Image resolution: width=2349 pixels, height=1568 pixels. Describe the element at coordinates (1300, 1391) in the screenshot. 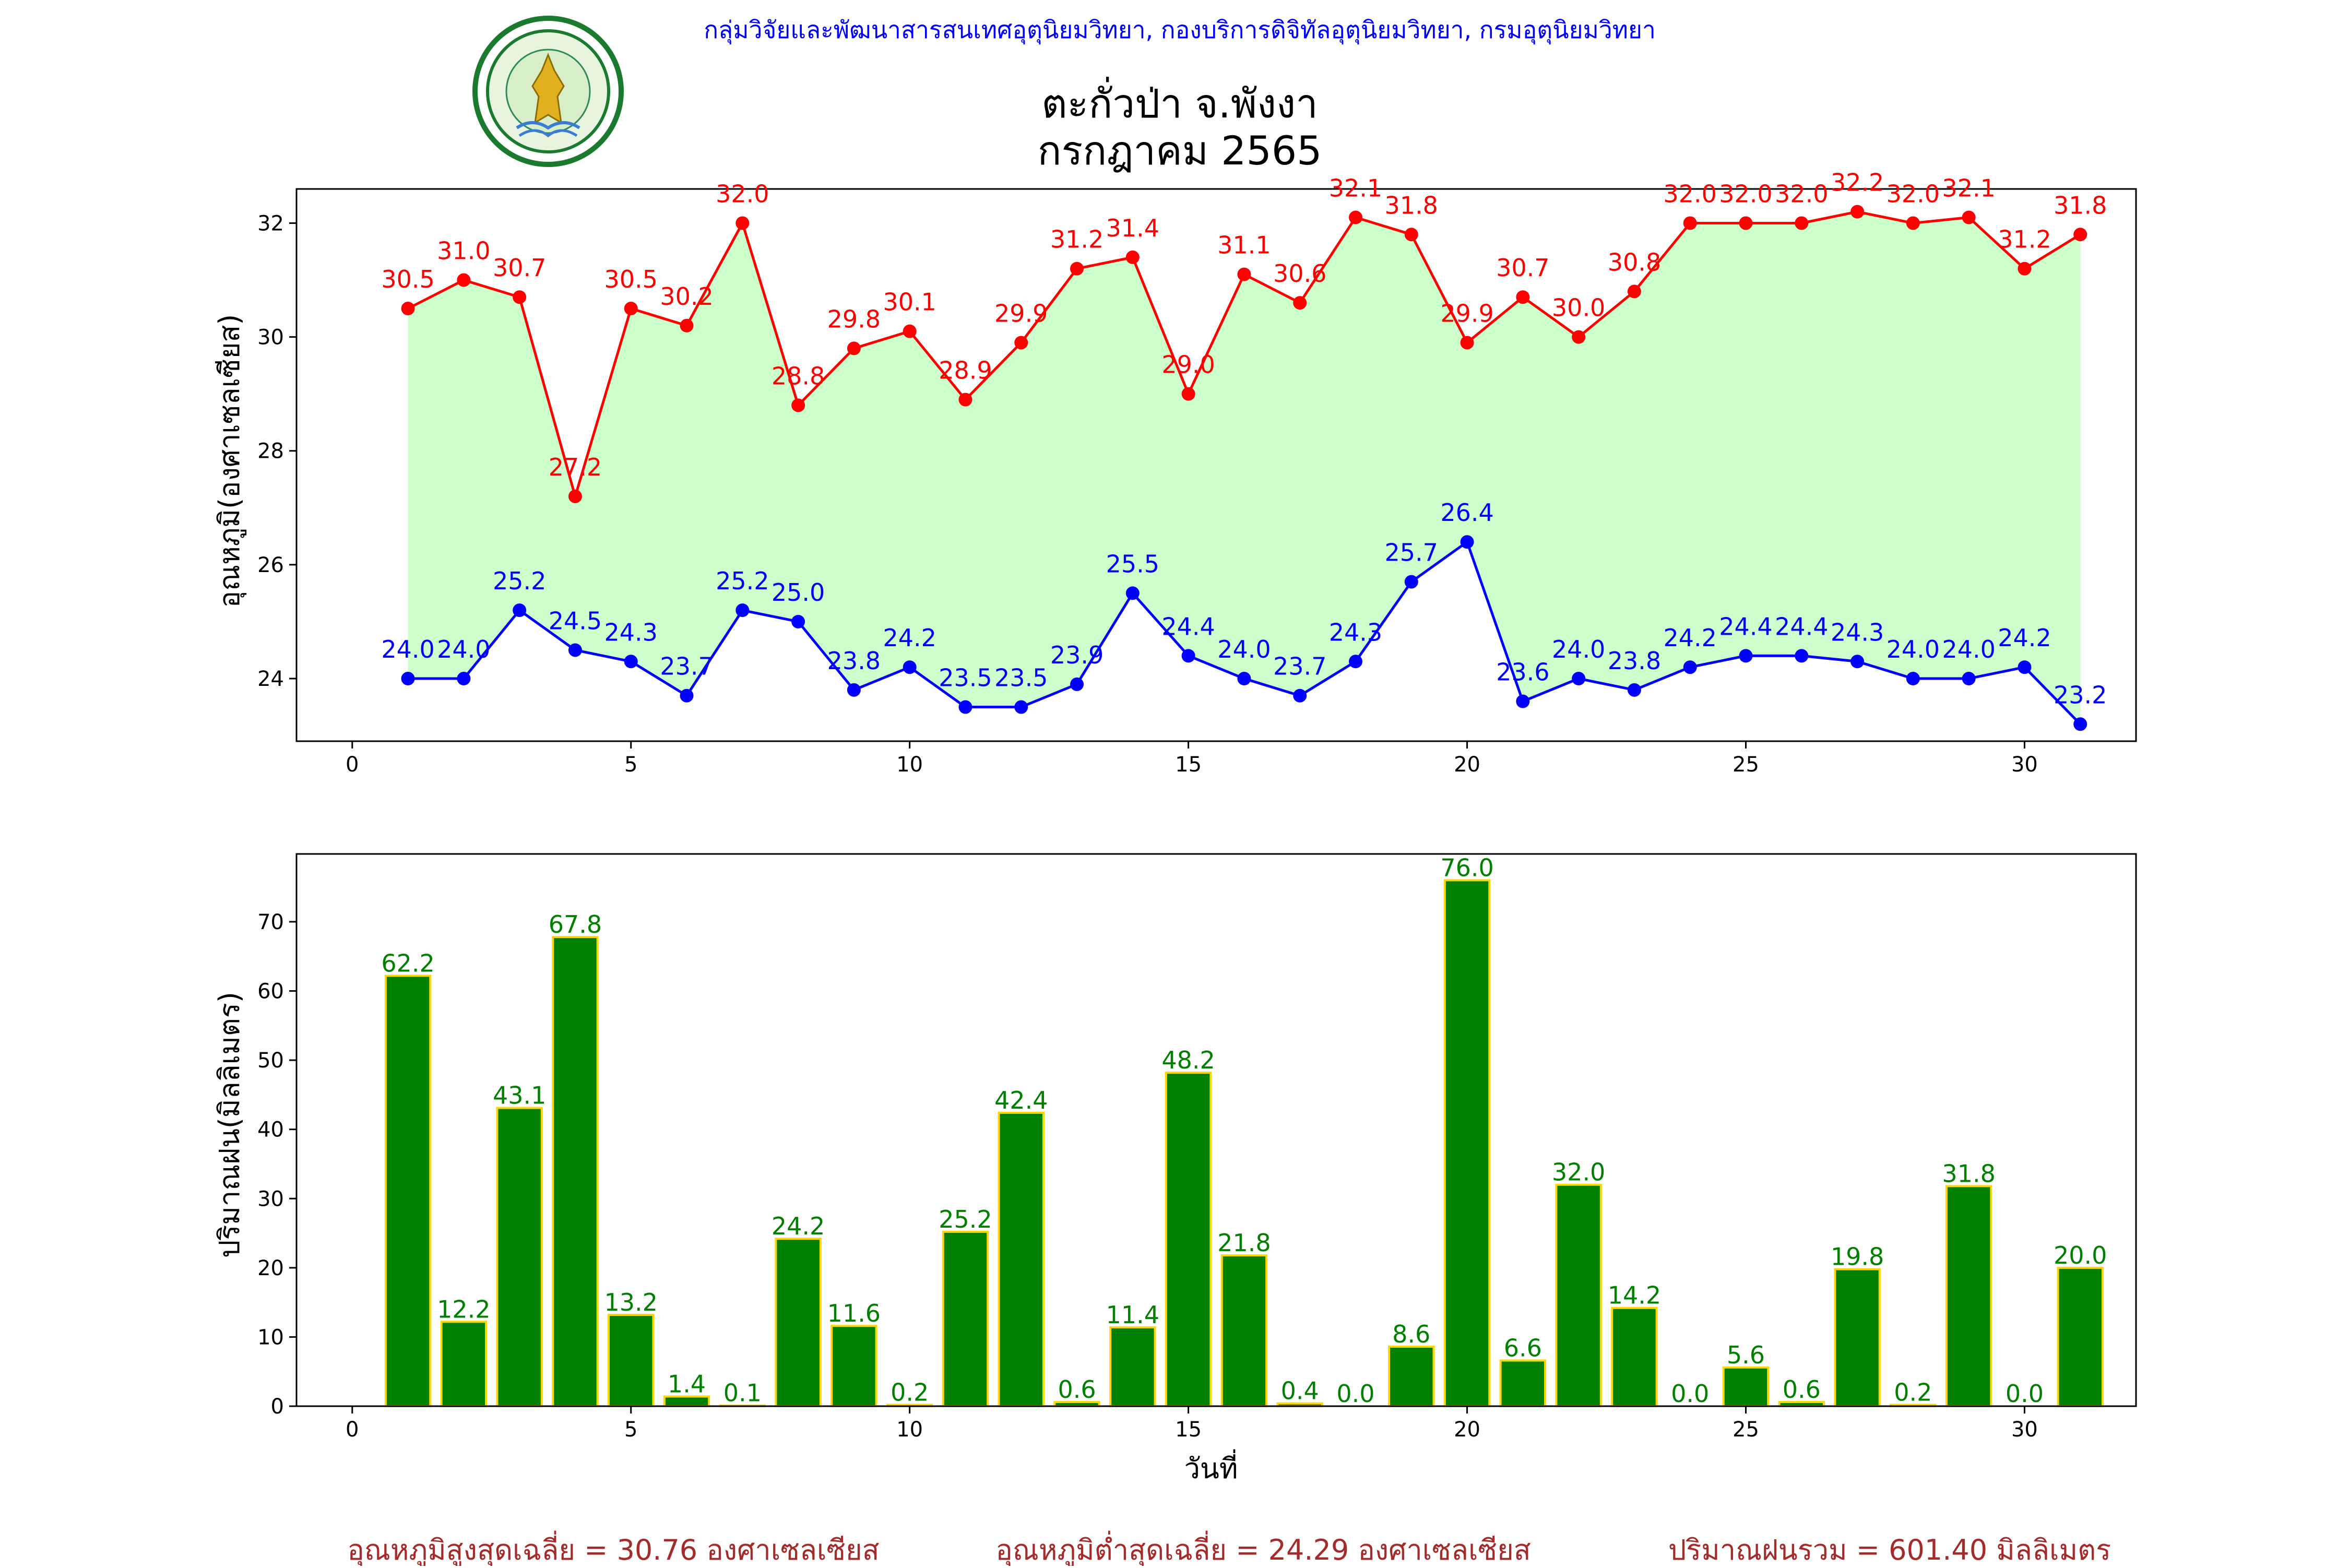

I see `rainfall-data-label: 0.4` at that location.